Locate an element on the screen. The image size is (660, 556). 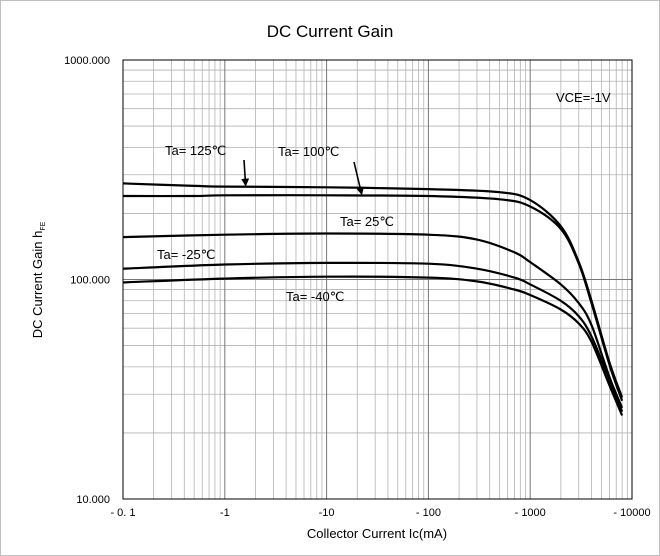
svg-text: DC Current Gain hFE is located at coordinates (38, 279).